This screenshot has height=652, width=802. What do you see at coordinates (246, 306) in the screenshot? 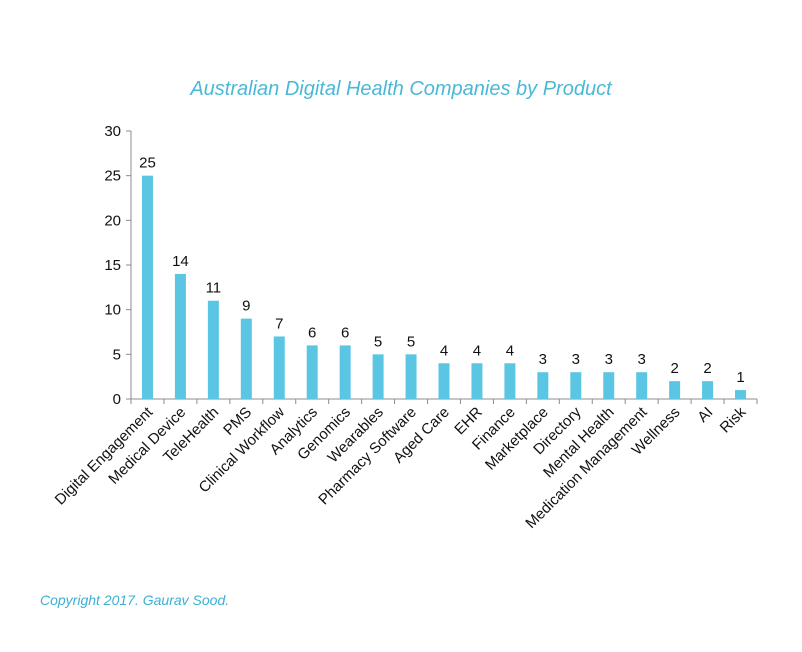
I see `data-label: 9` at bounding box center [246, 306].